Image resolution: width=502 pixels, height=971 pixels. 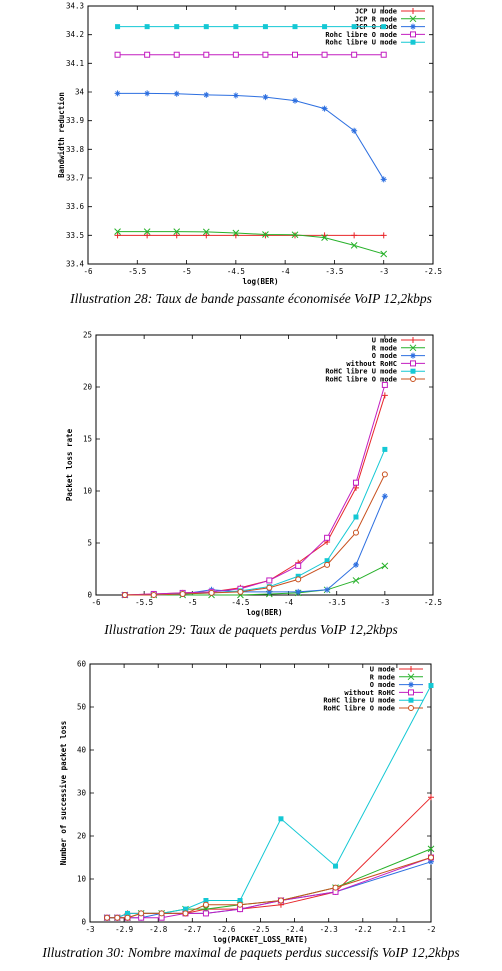 What do you see at coordinates (75, 178) in the screenshot?
I see `y-tick-label: 33.7` at bounding box center [75, 178].